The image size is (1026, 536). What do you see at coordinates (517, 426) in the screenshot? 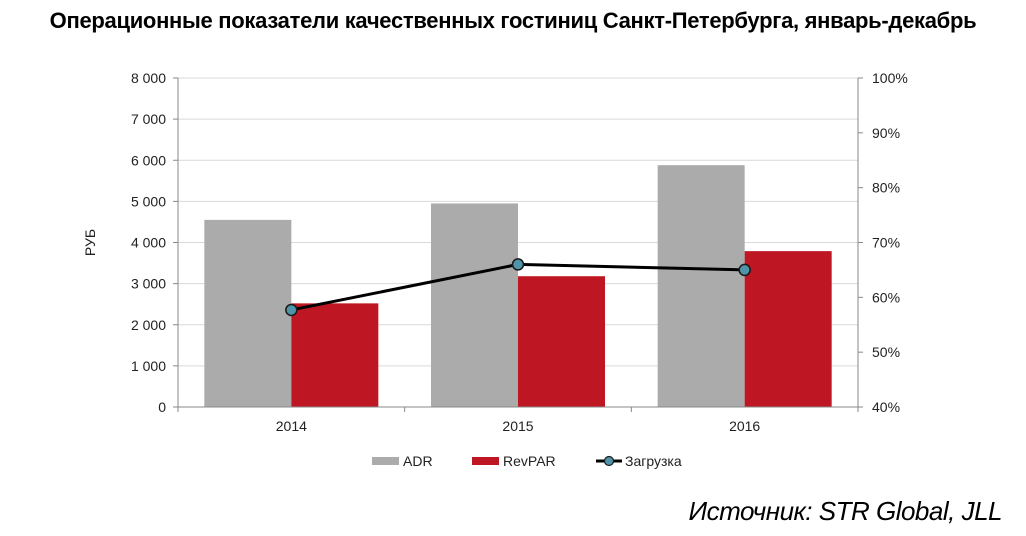
I see `x-tick-label: 2015` at bounding box center [517, 426].